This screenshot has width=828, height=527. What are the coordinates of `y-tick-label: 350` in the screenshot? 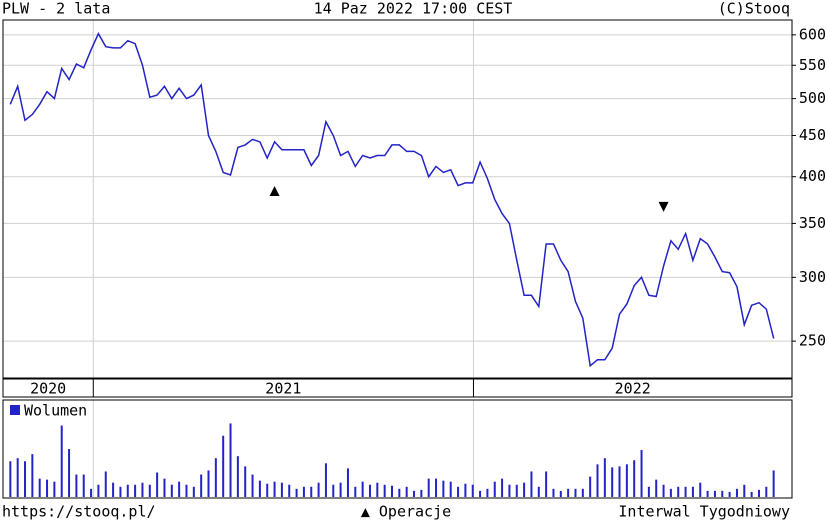 It's located at (812, 223).